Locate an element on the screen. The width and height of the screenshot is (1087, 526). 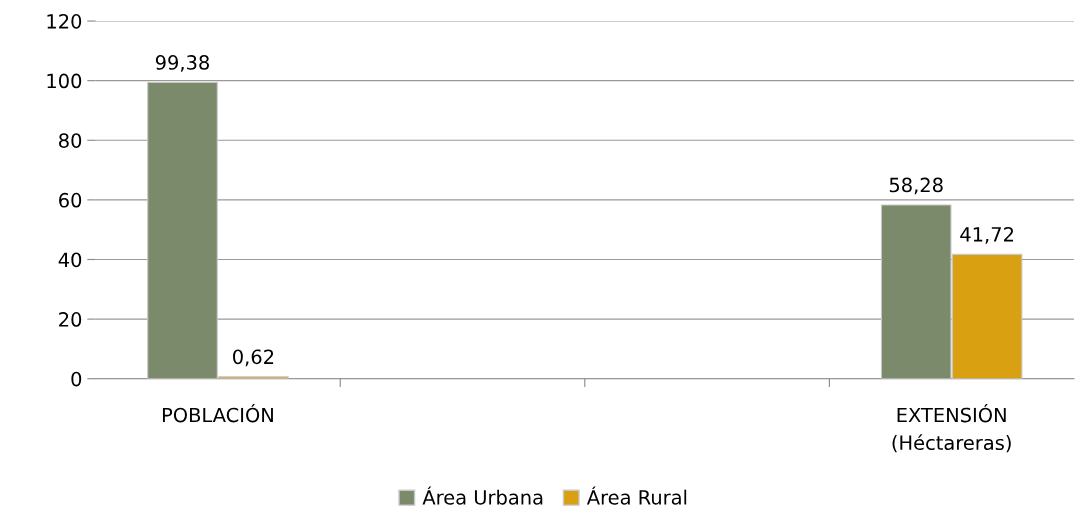
y-tick-label: 20 is located at coordinates (70, 319).